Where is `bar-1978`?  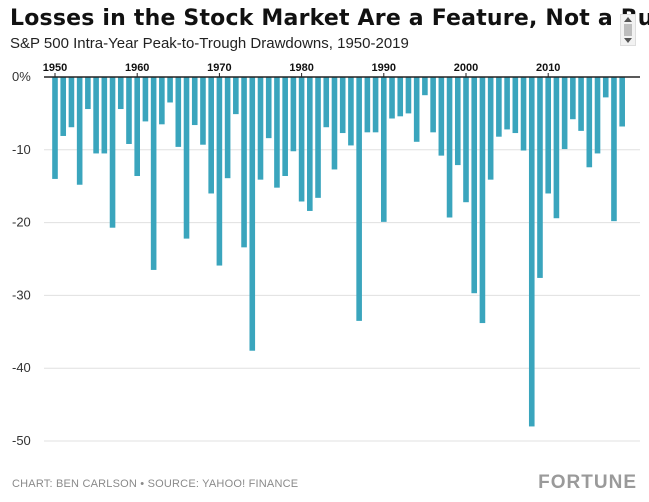
bar-1978 is located at coordinates (285, 127).